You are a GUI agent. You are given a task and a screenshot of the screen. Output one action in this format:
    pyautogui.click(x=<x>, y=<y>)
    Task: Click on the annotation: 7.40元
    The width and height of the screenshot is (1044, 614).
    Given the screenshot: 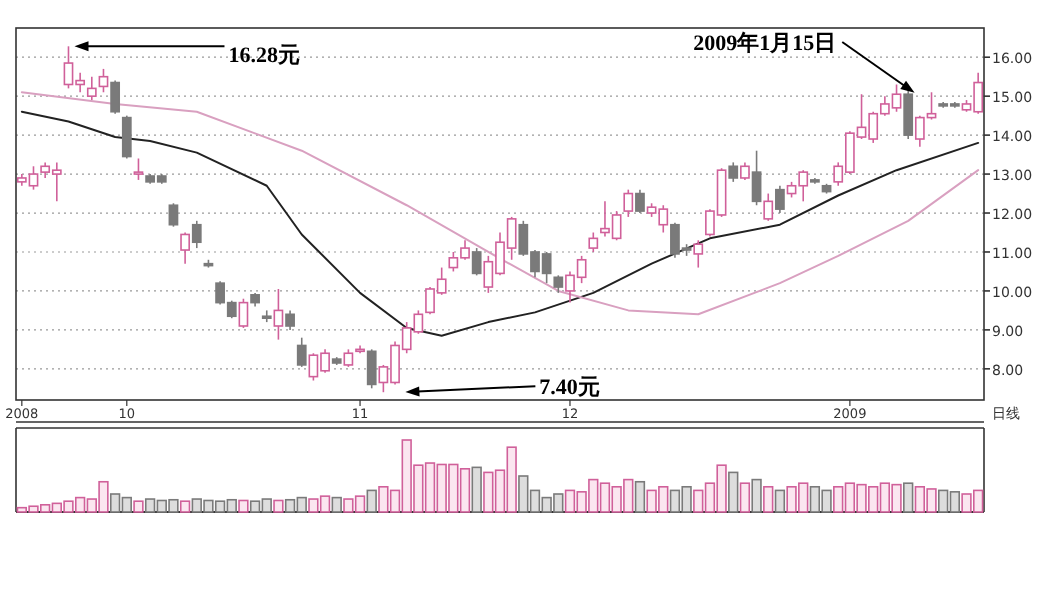 What is the action you would take?
    pyautogui.click(x=569, y=388)
    